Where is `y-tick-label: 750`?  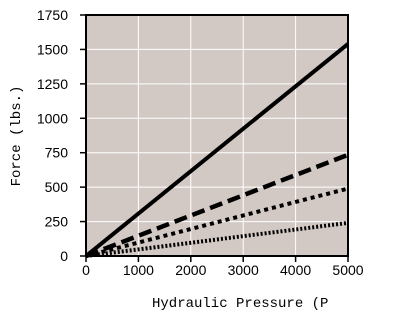
y-tick-label: 750 is located at coordinates (57, 153).